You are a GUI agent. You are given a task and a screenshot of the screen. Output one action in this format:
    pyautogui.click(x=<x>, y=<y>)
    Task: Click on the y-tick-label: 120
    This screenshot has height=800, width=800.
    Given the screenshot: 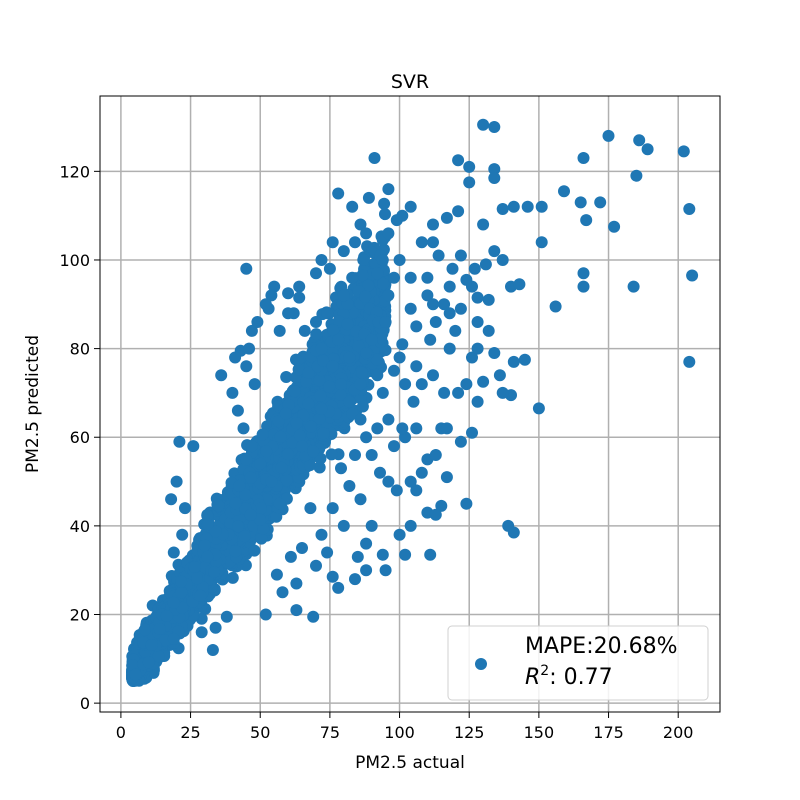 What is the action you would take?
    pyautogui.click(x=74, y=171)
    